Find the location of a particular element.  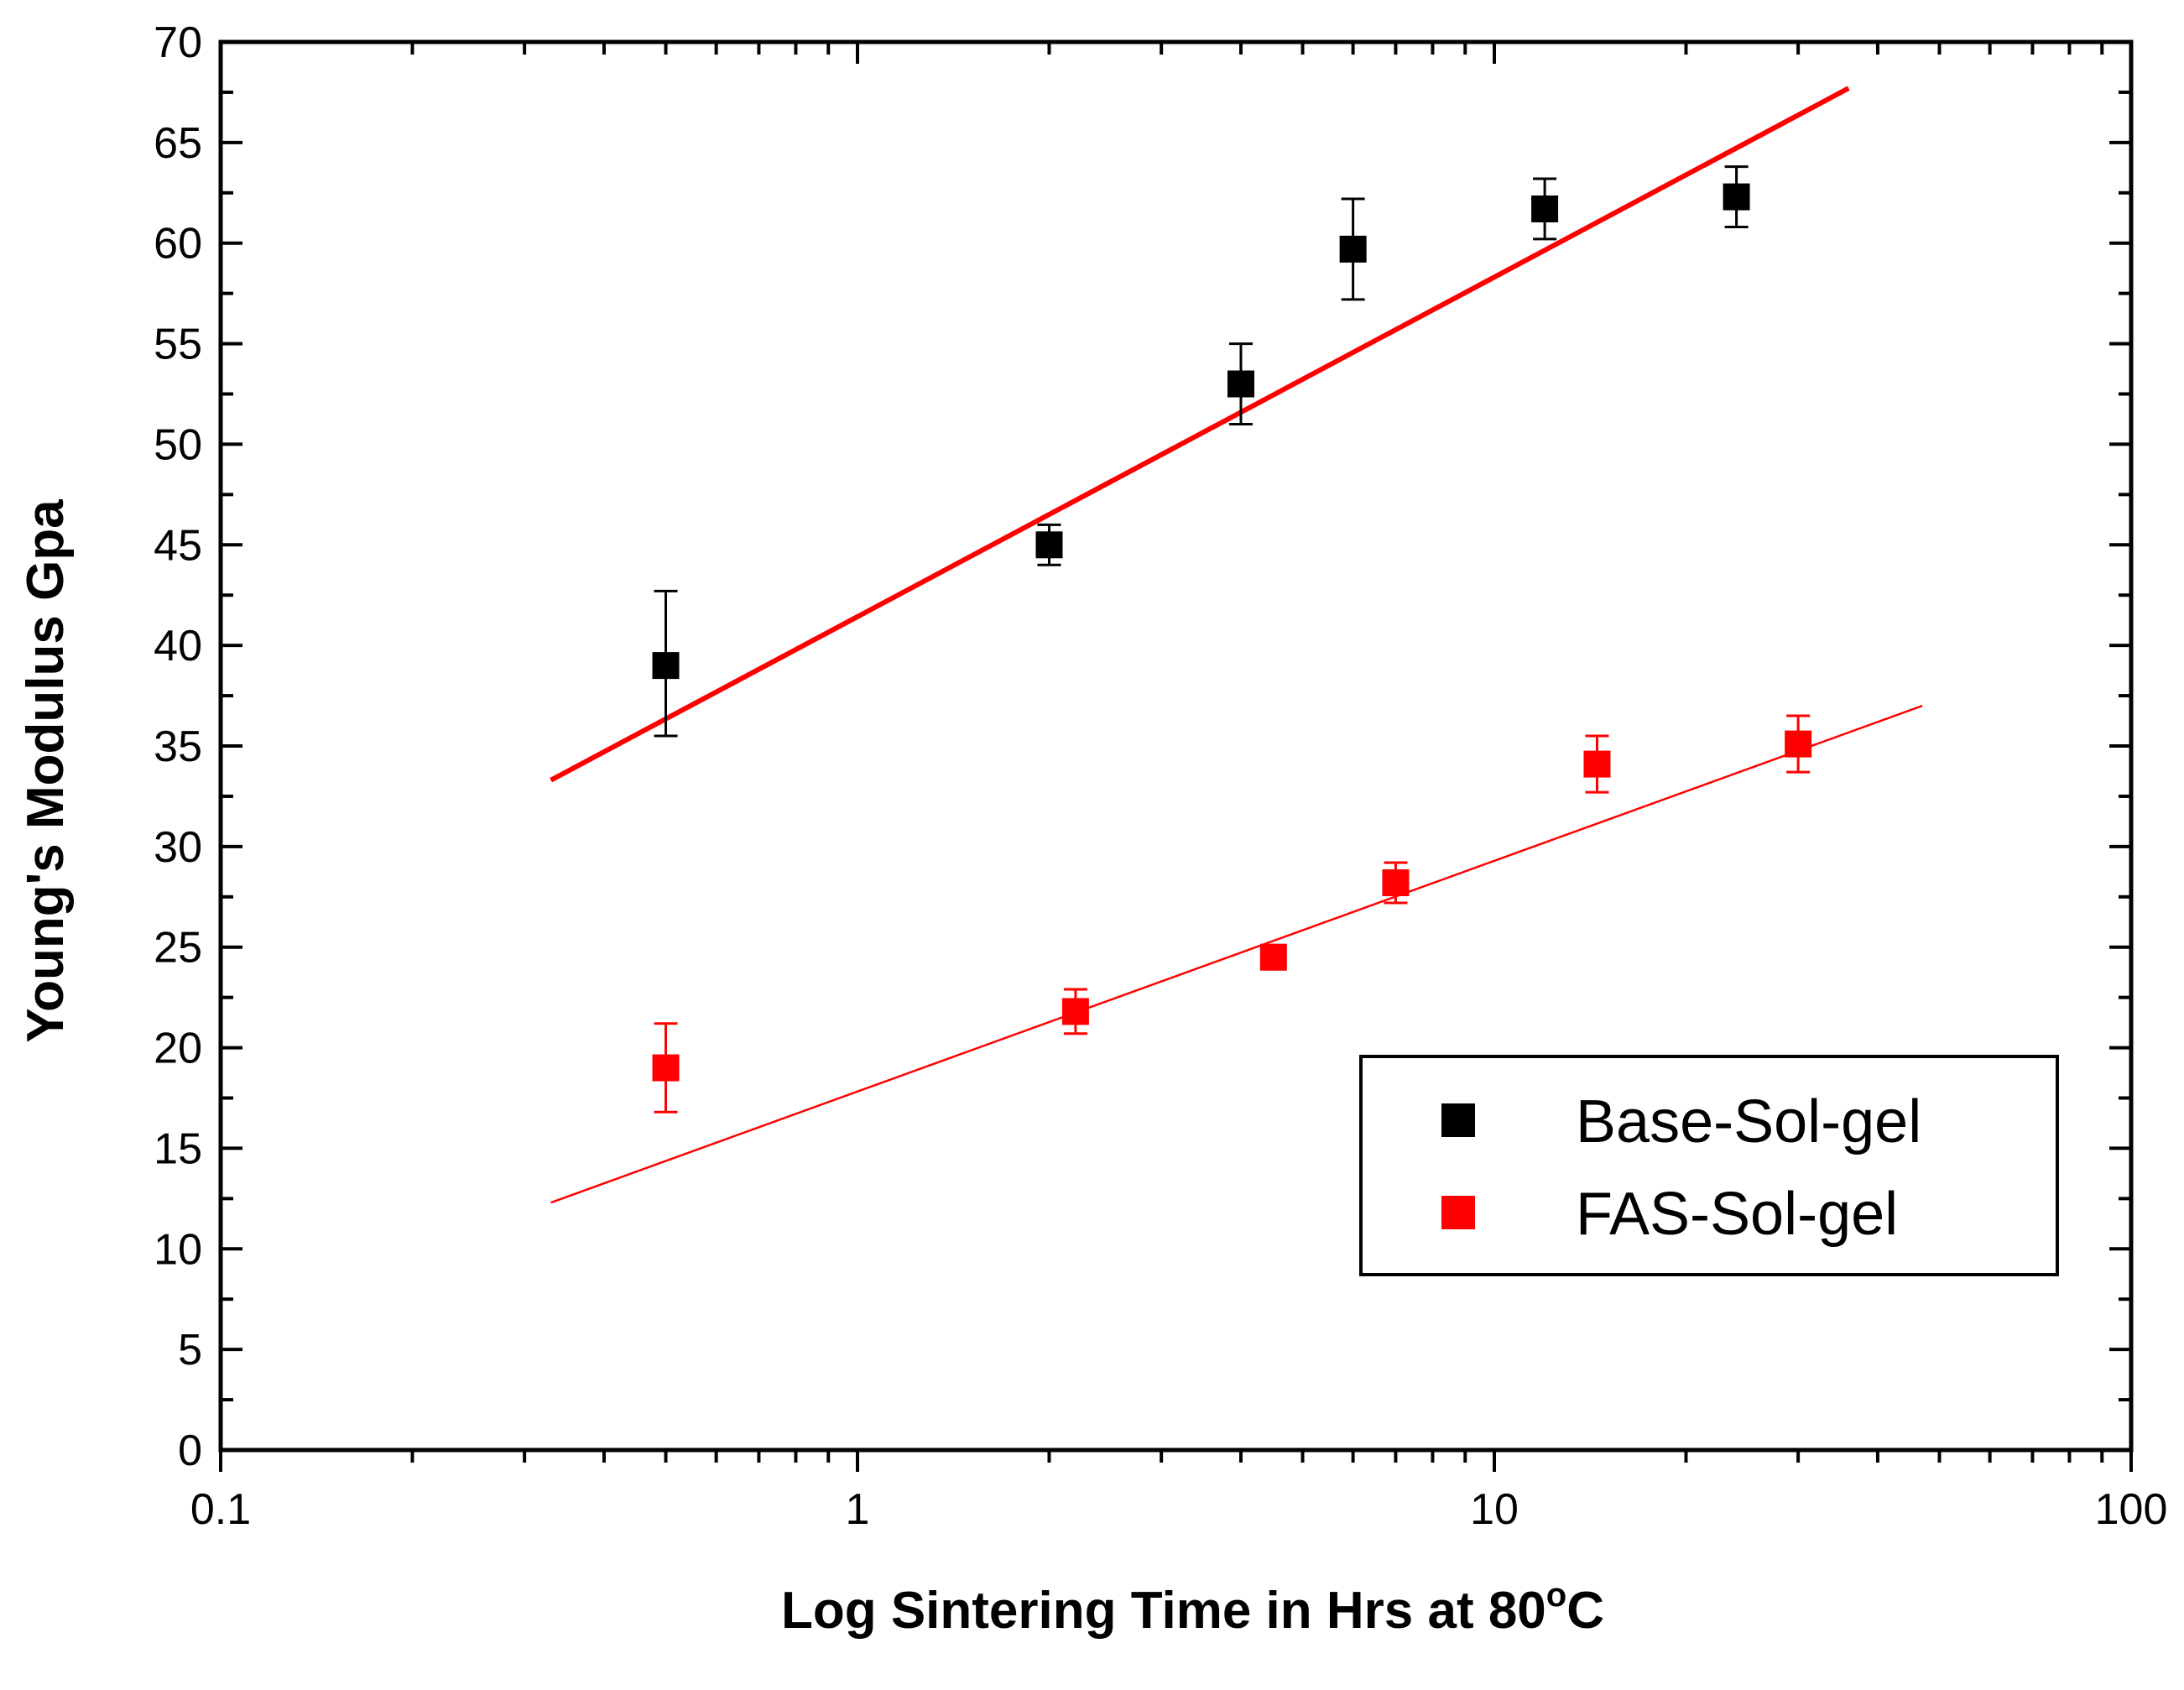

legend: Base-Sol-gel FAS-Sol-gel is located at coordinates (1709, 1165).